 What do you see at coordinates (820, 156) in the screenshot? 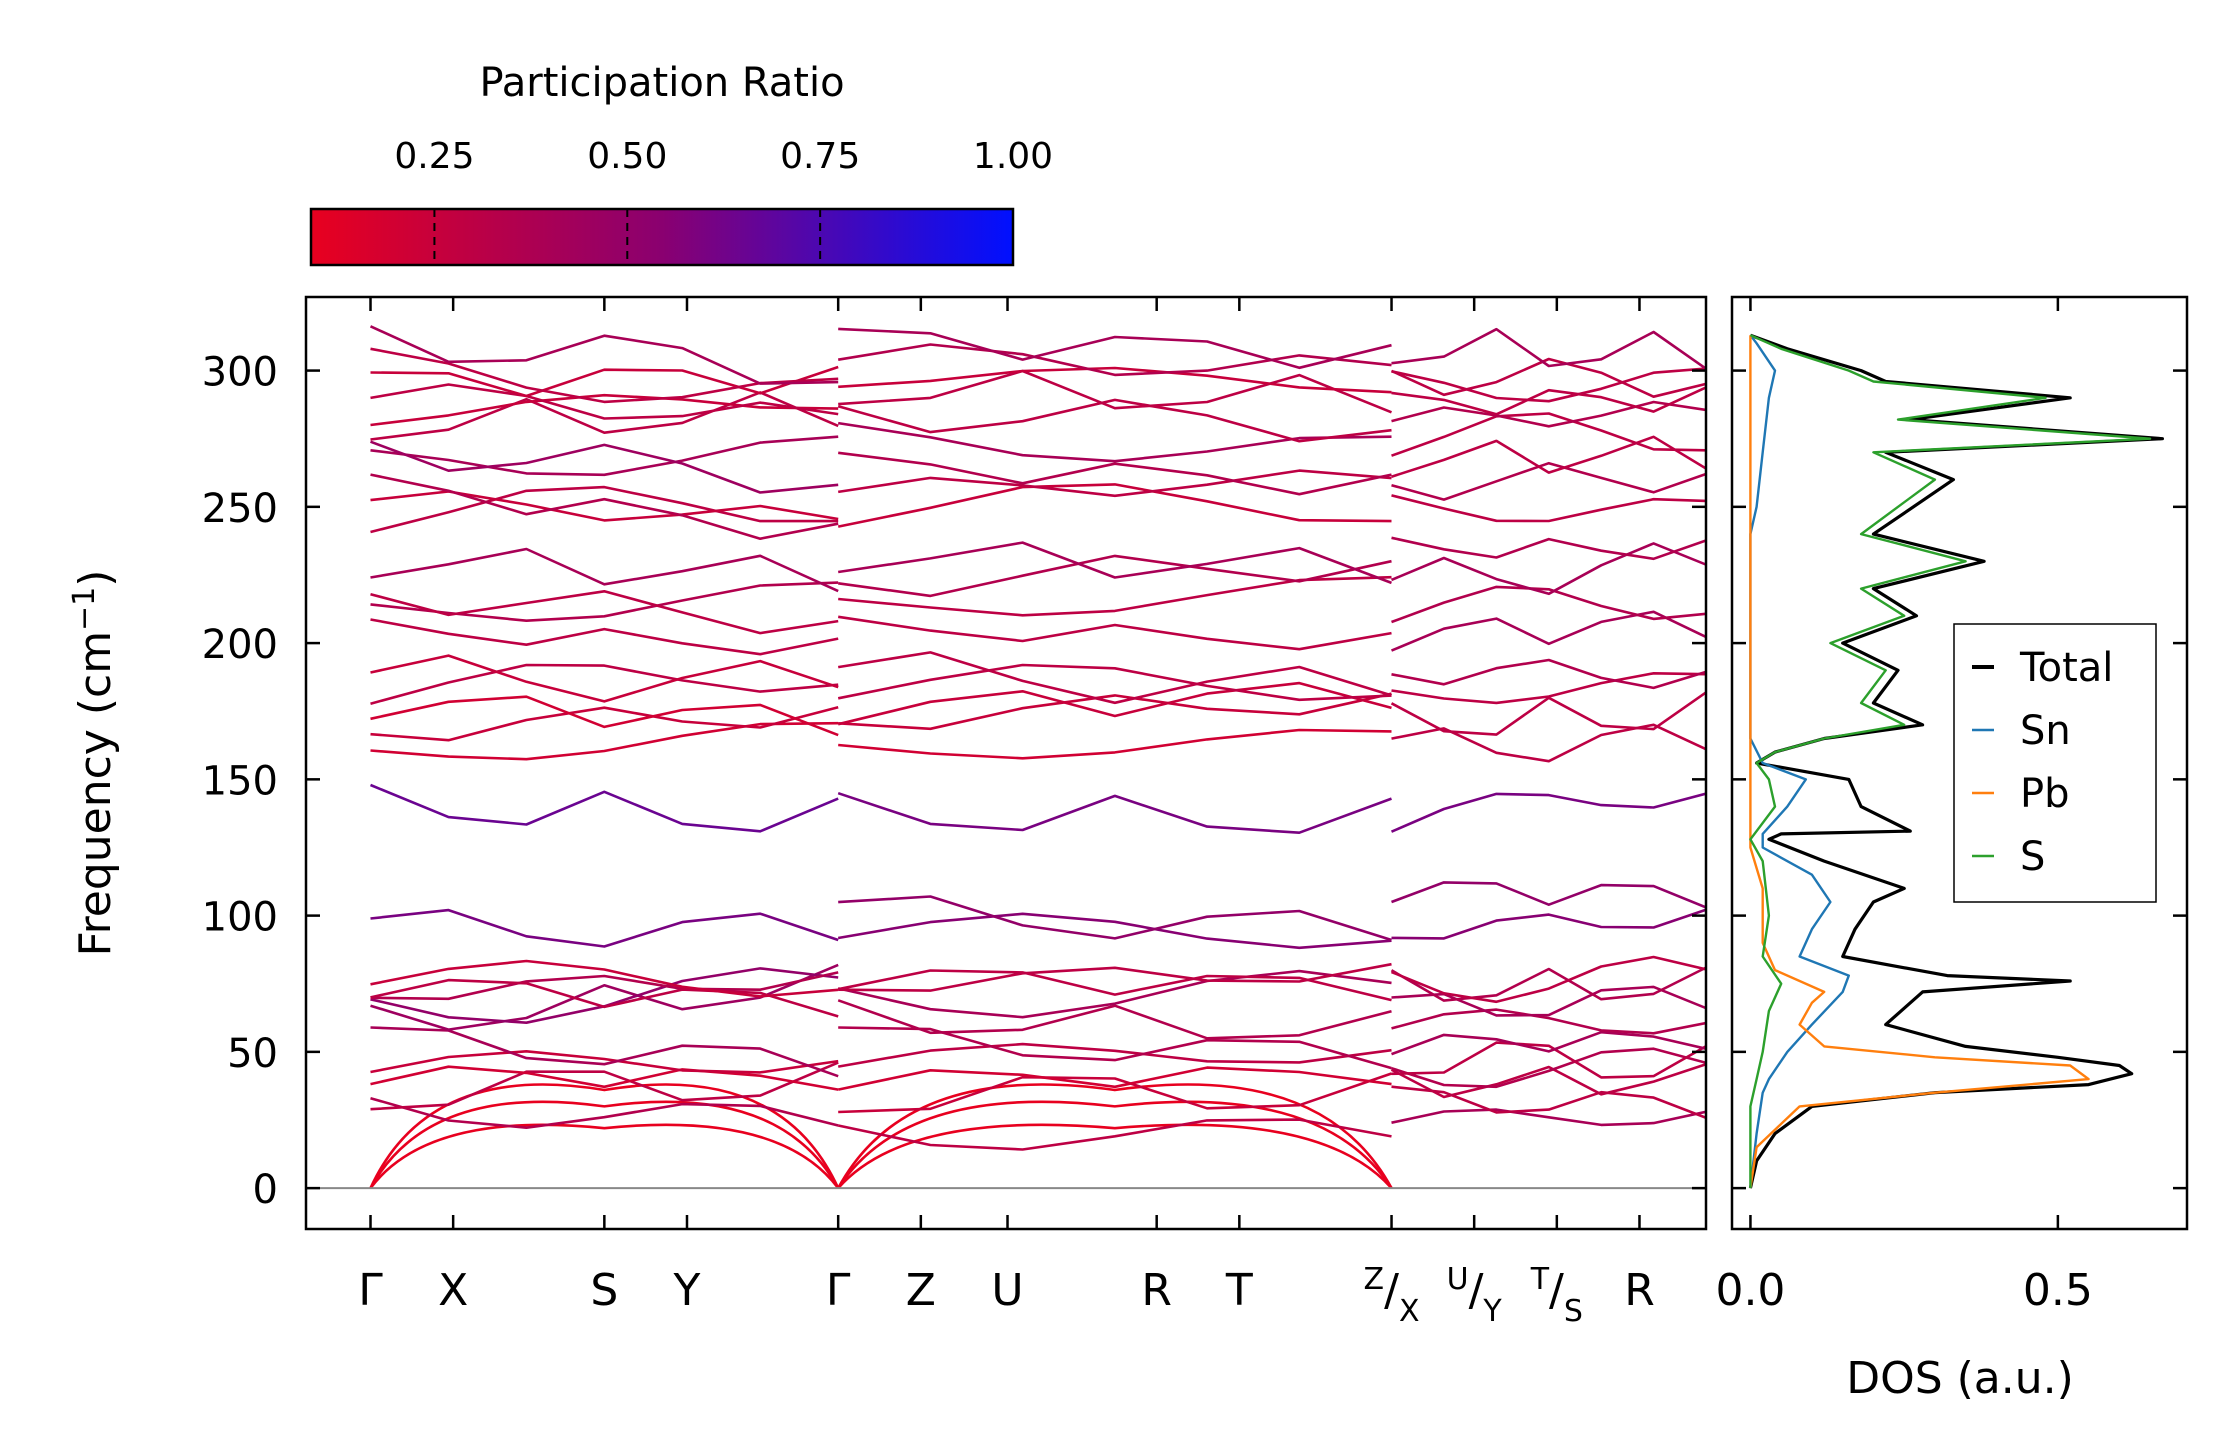
I see `colorbar-tick-label: 0.75` at bounding box center [820, 156].